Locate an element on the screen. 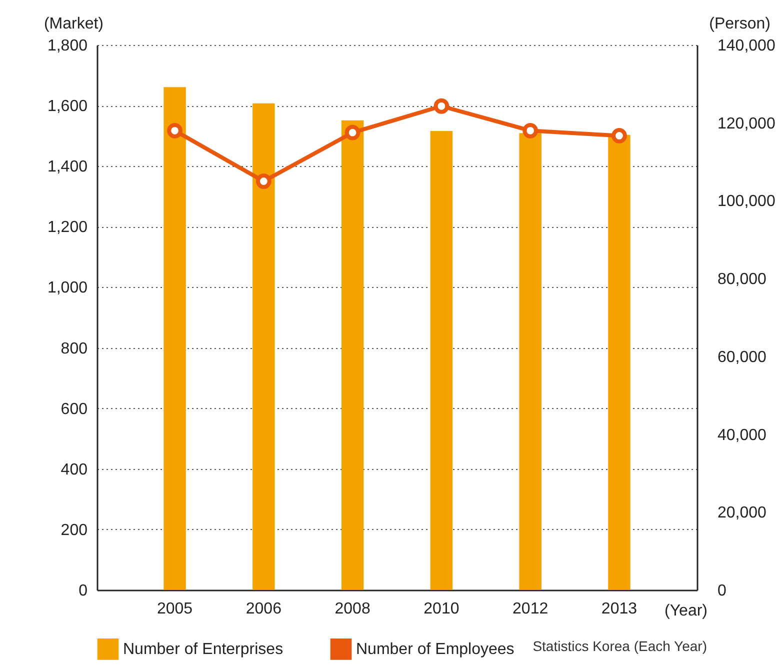 This screenshot has width=779, height=668. x-tick-label: 2006 is located at coordinates (264, 609).